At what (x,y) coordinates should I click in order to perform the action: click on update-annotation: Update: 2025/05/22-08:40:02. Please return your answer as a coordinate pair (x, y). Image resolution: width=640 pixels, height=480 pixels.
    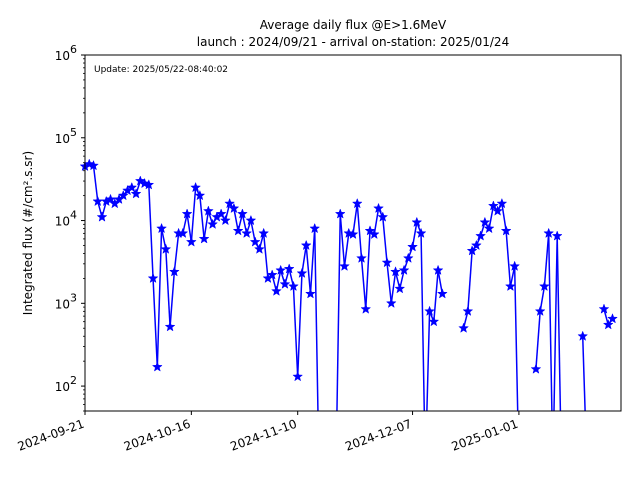
    Looking at the image, I should click on (161, 70).